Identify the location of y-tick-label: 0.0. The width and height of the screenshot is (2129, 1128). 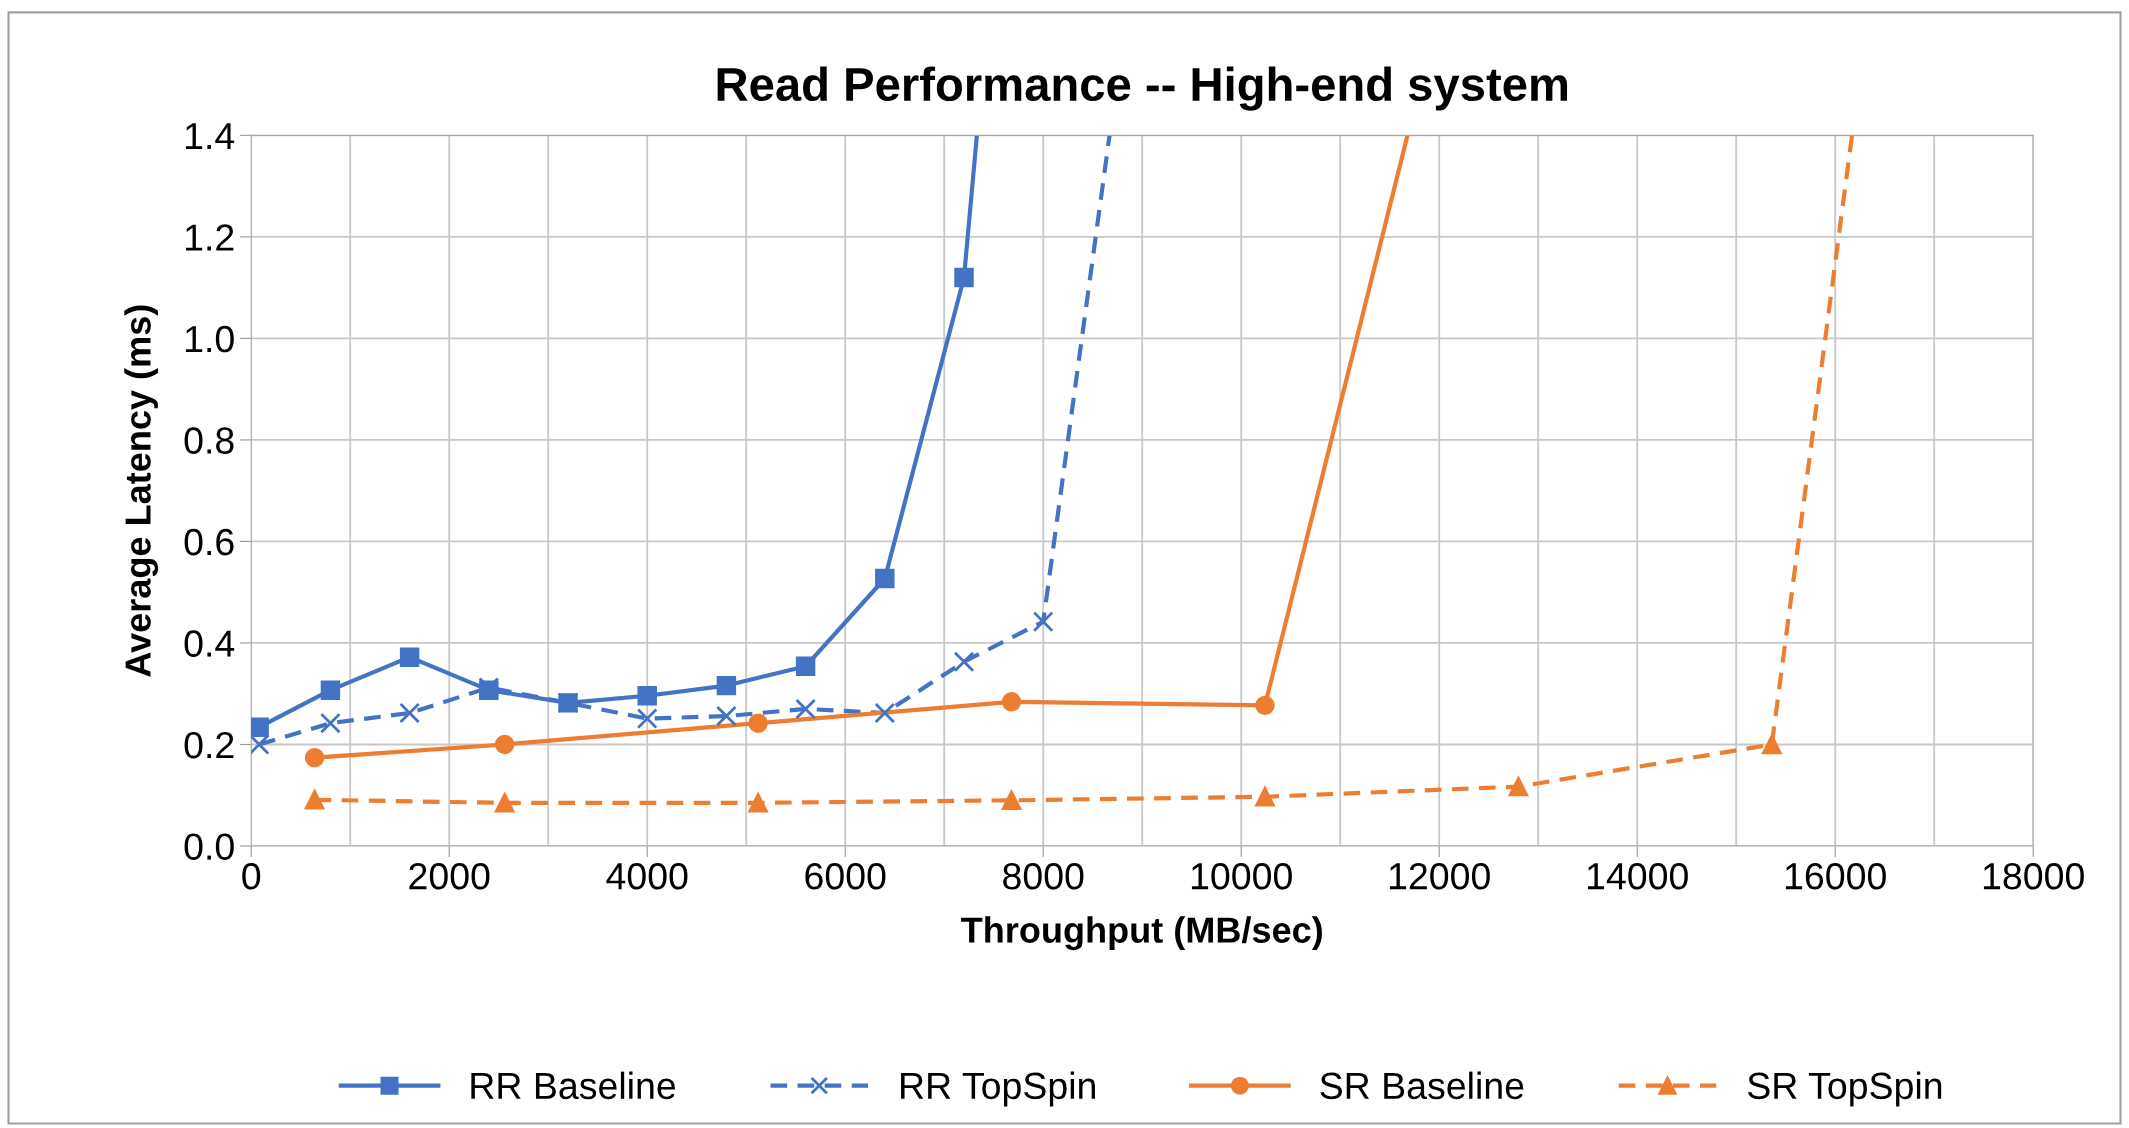
(209, 846).